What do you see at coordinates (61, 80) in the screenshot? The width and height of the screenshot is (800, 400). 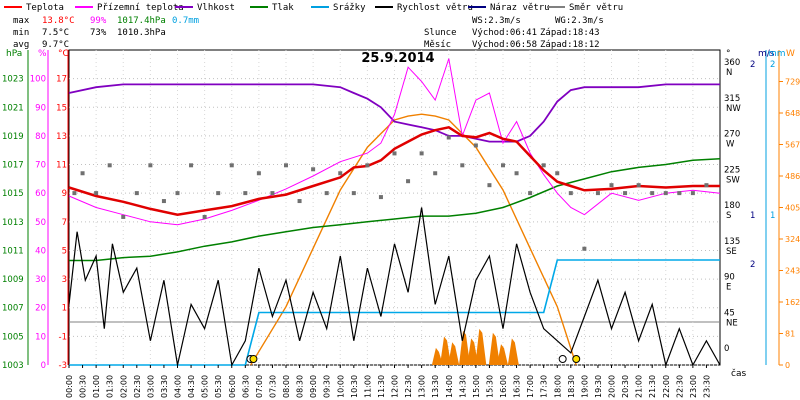 I see `degc-tick: 17` at bounding box center [61, 80].